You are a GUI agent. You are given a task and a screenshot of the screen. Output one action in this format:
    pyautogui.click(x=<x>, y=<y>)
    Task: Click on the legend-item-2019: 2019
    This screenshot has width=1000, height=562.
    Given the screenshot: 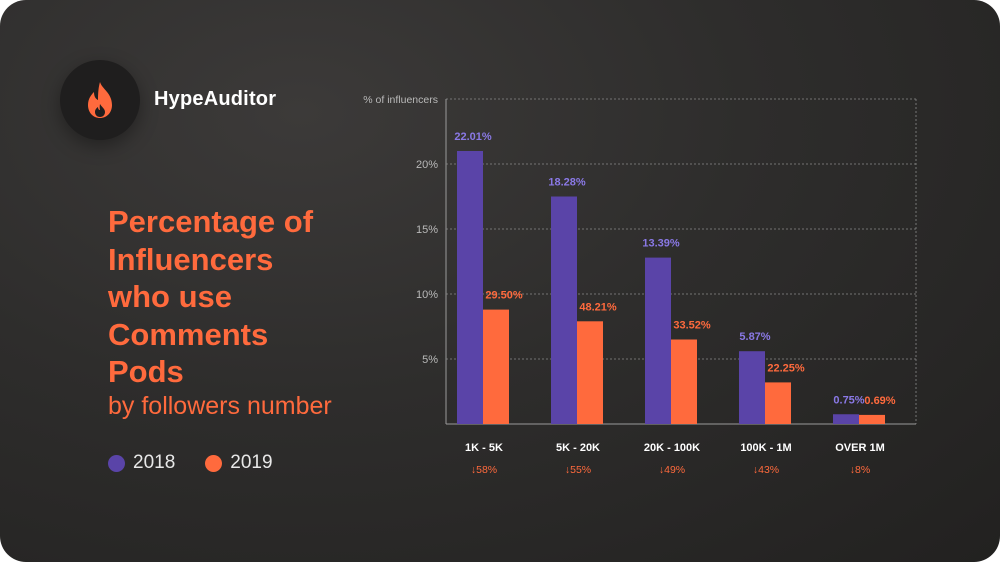 What is the action you would take?
    pyautogui.click(x=239, y=463)
    